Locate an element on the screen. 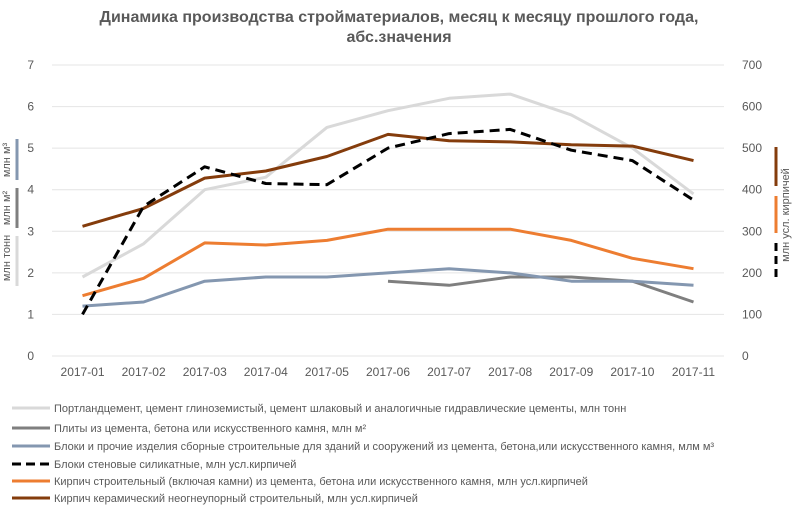 Image resolution: width=798 pixels, height=510 pixels. y-left-tick-label: 6 is located at coordinates (30, 107).